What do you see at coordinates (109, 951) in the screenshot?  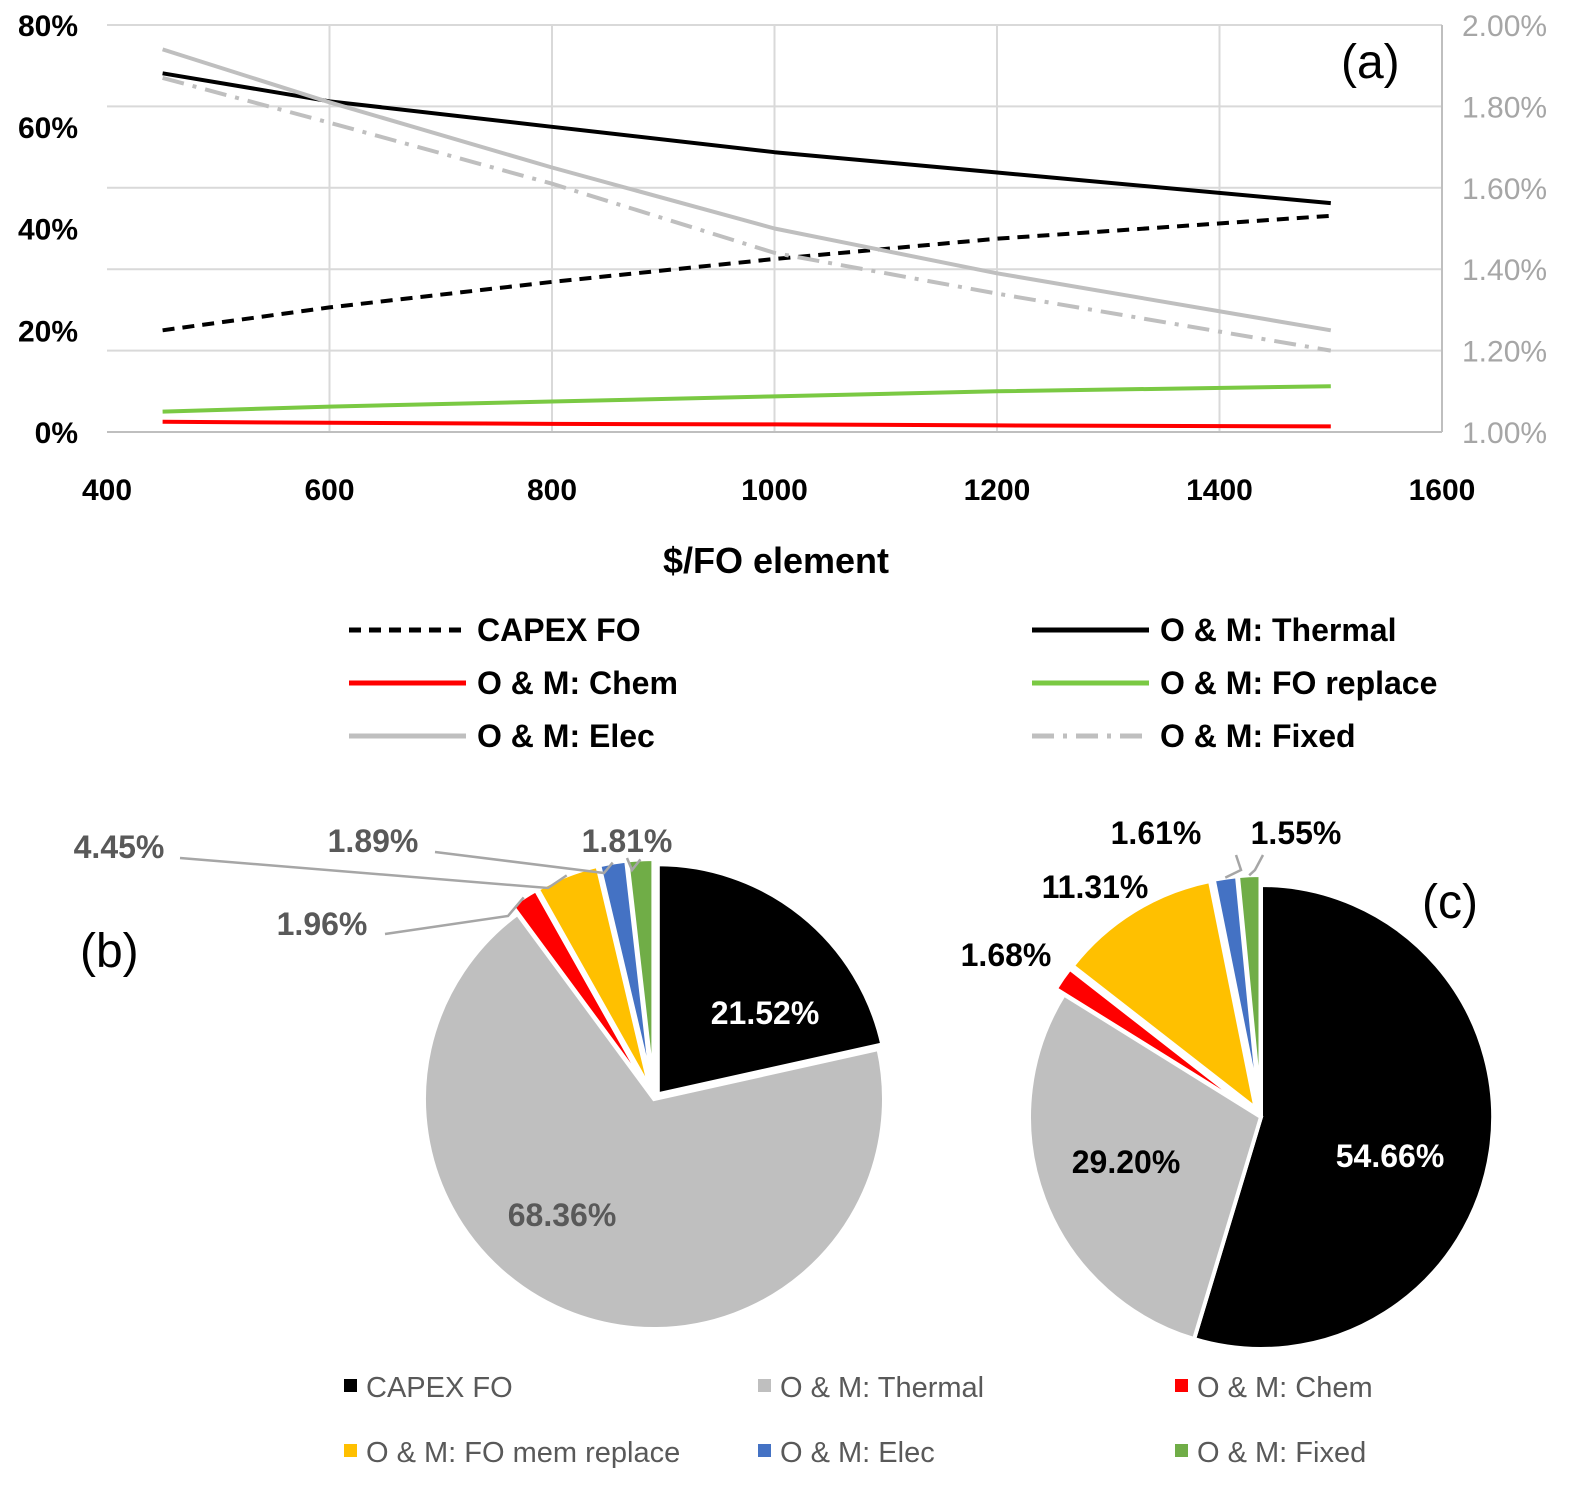 I see `panel-label-b: (b)` at bounding box center [109, 951].